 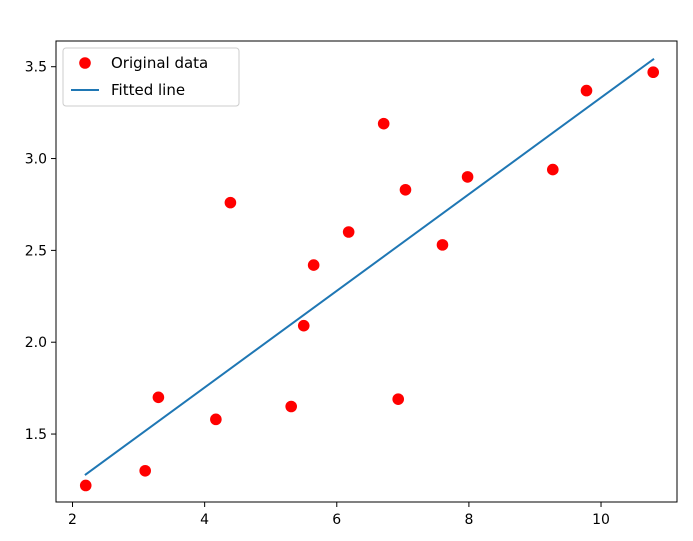 I want to click on legend: Original data Fitted line, so click(x=151, y=77).